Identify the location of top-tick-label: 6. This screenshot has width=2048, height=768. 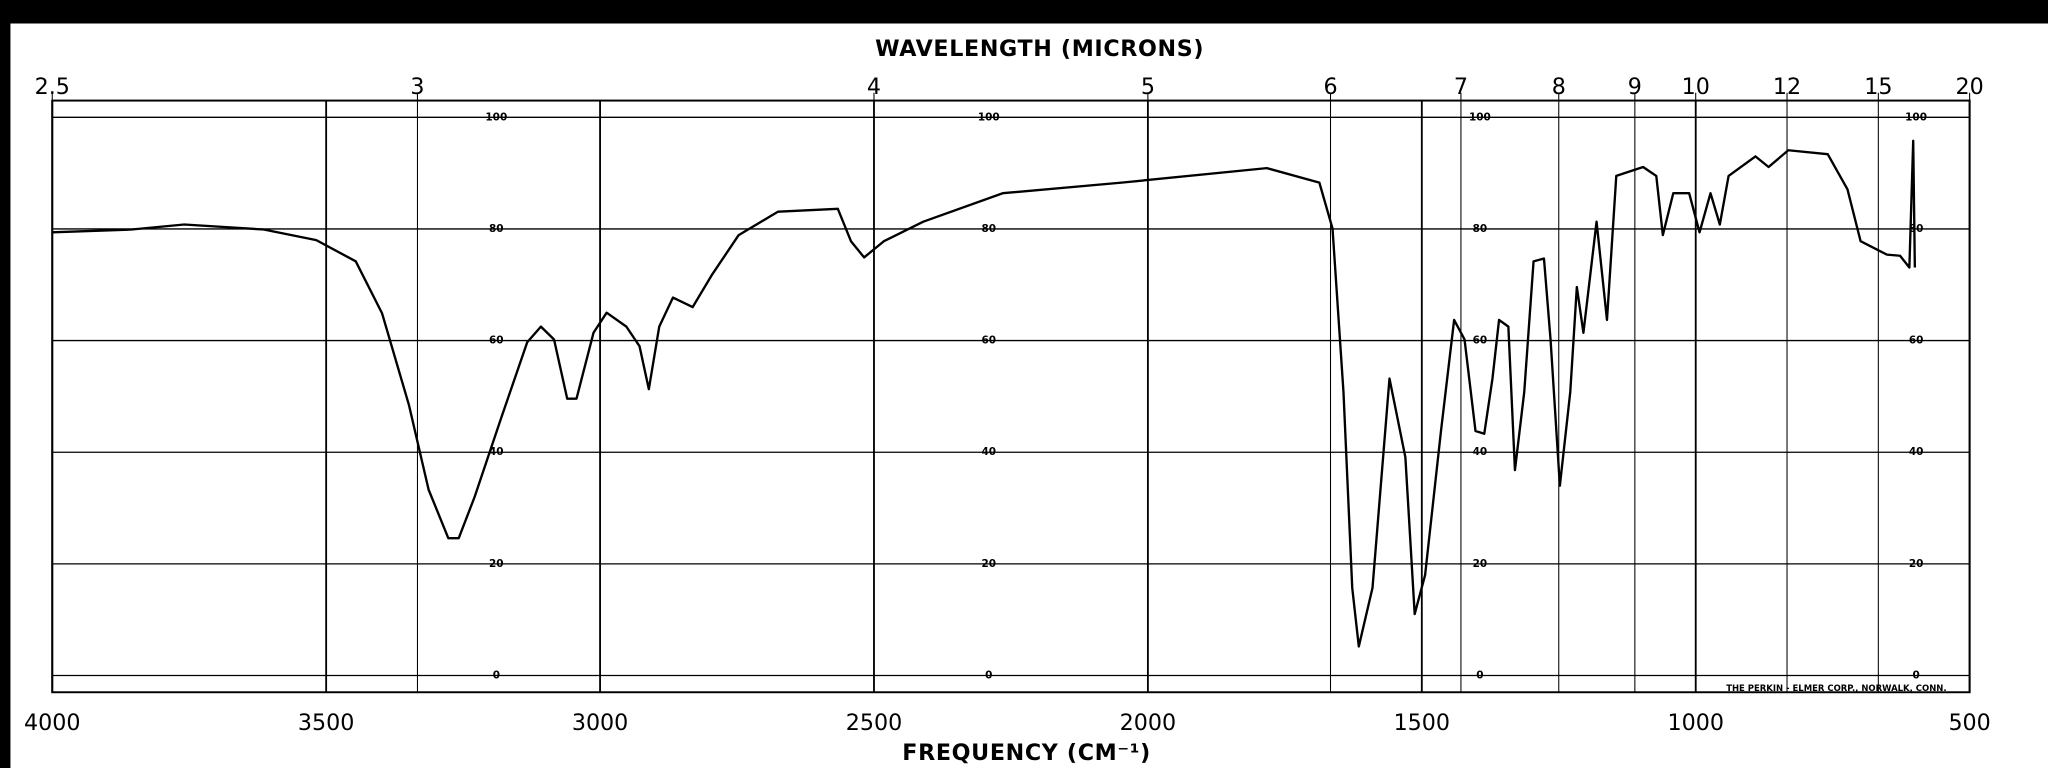
(1330, 87).